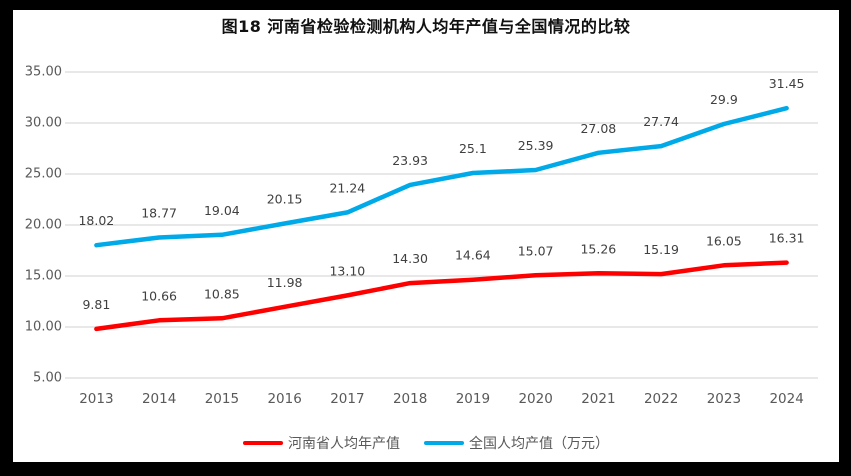  I want to click on data-label: 29.9, so click(724, 99).